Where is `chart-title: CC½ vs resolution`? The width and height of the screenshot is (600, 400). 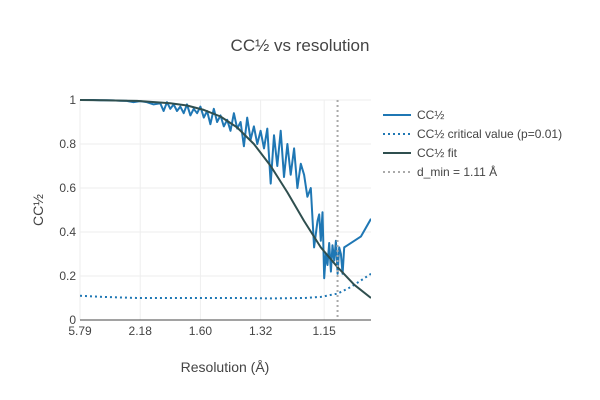 chart-title: CC½ vs resolution is located at coordinates (300, 45).